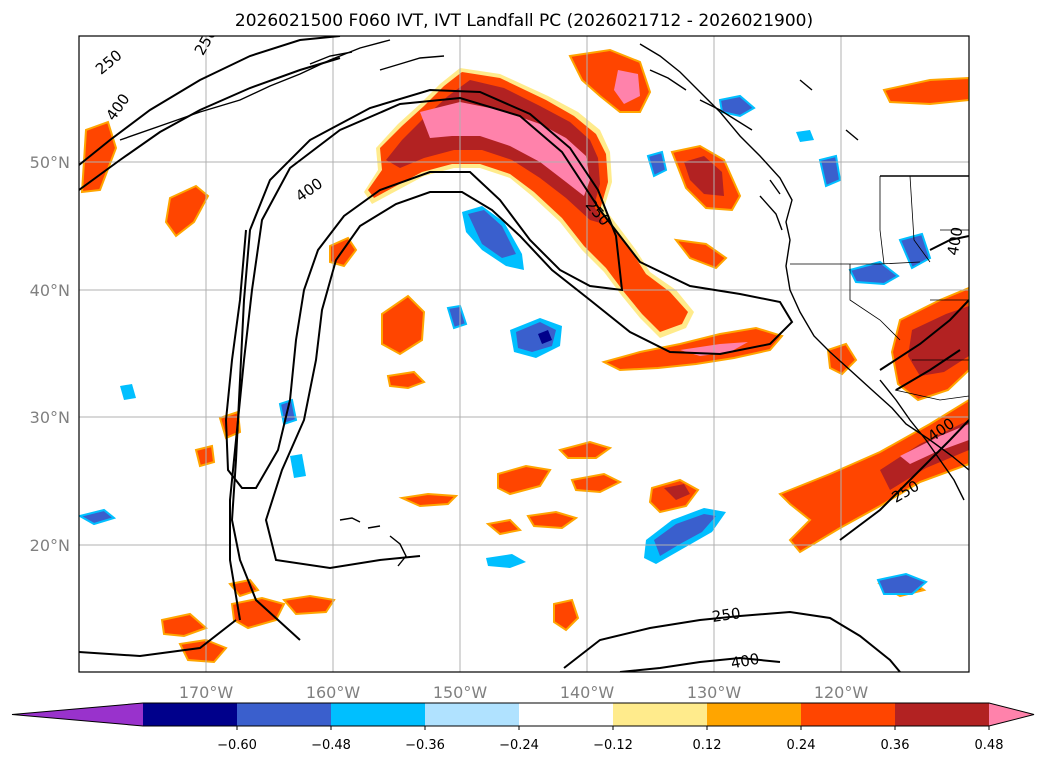 The width and height of the screenshot is (1047, 765). What do you see at coordinates (925, 91) in the screenshot?
I see `ne-corner-patch` at bounding box center [925, 91].